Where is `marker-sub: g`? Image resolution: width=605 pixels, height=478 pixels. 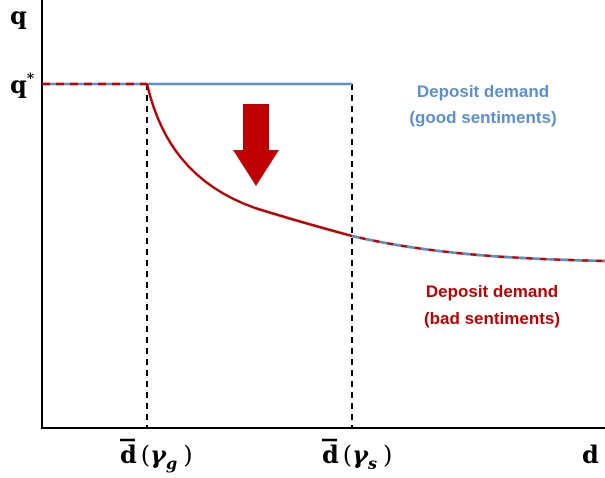
marker-sub: g is located at coordinates (171, 463).